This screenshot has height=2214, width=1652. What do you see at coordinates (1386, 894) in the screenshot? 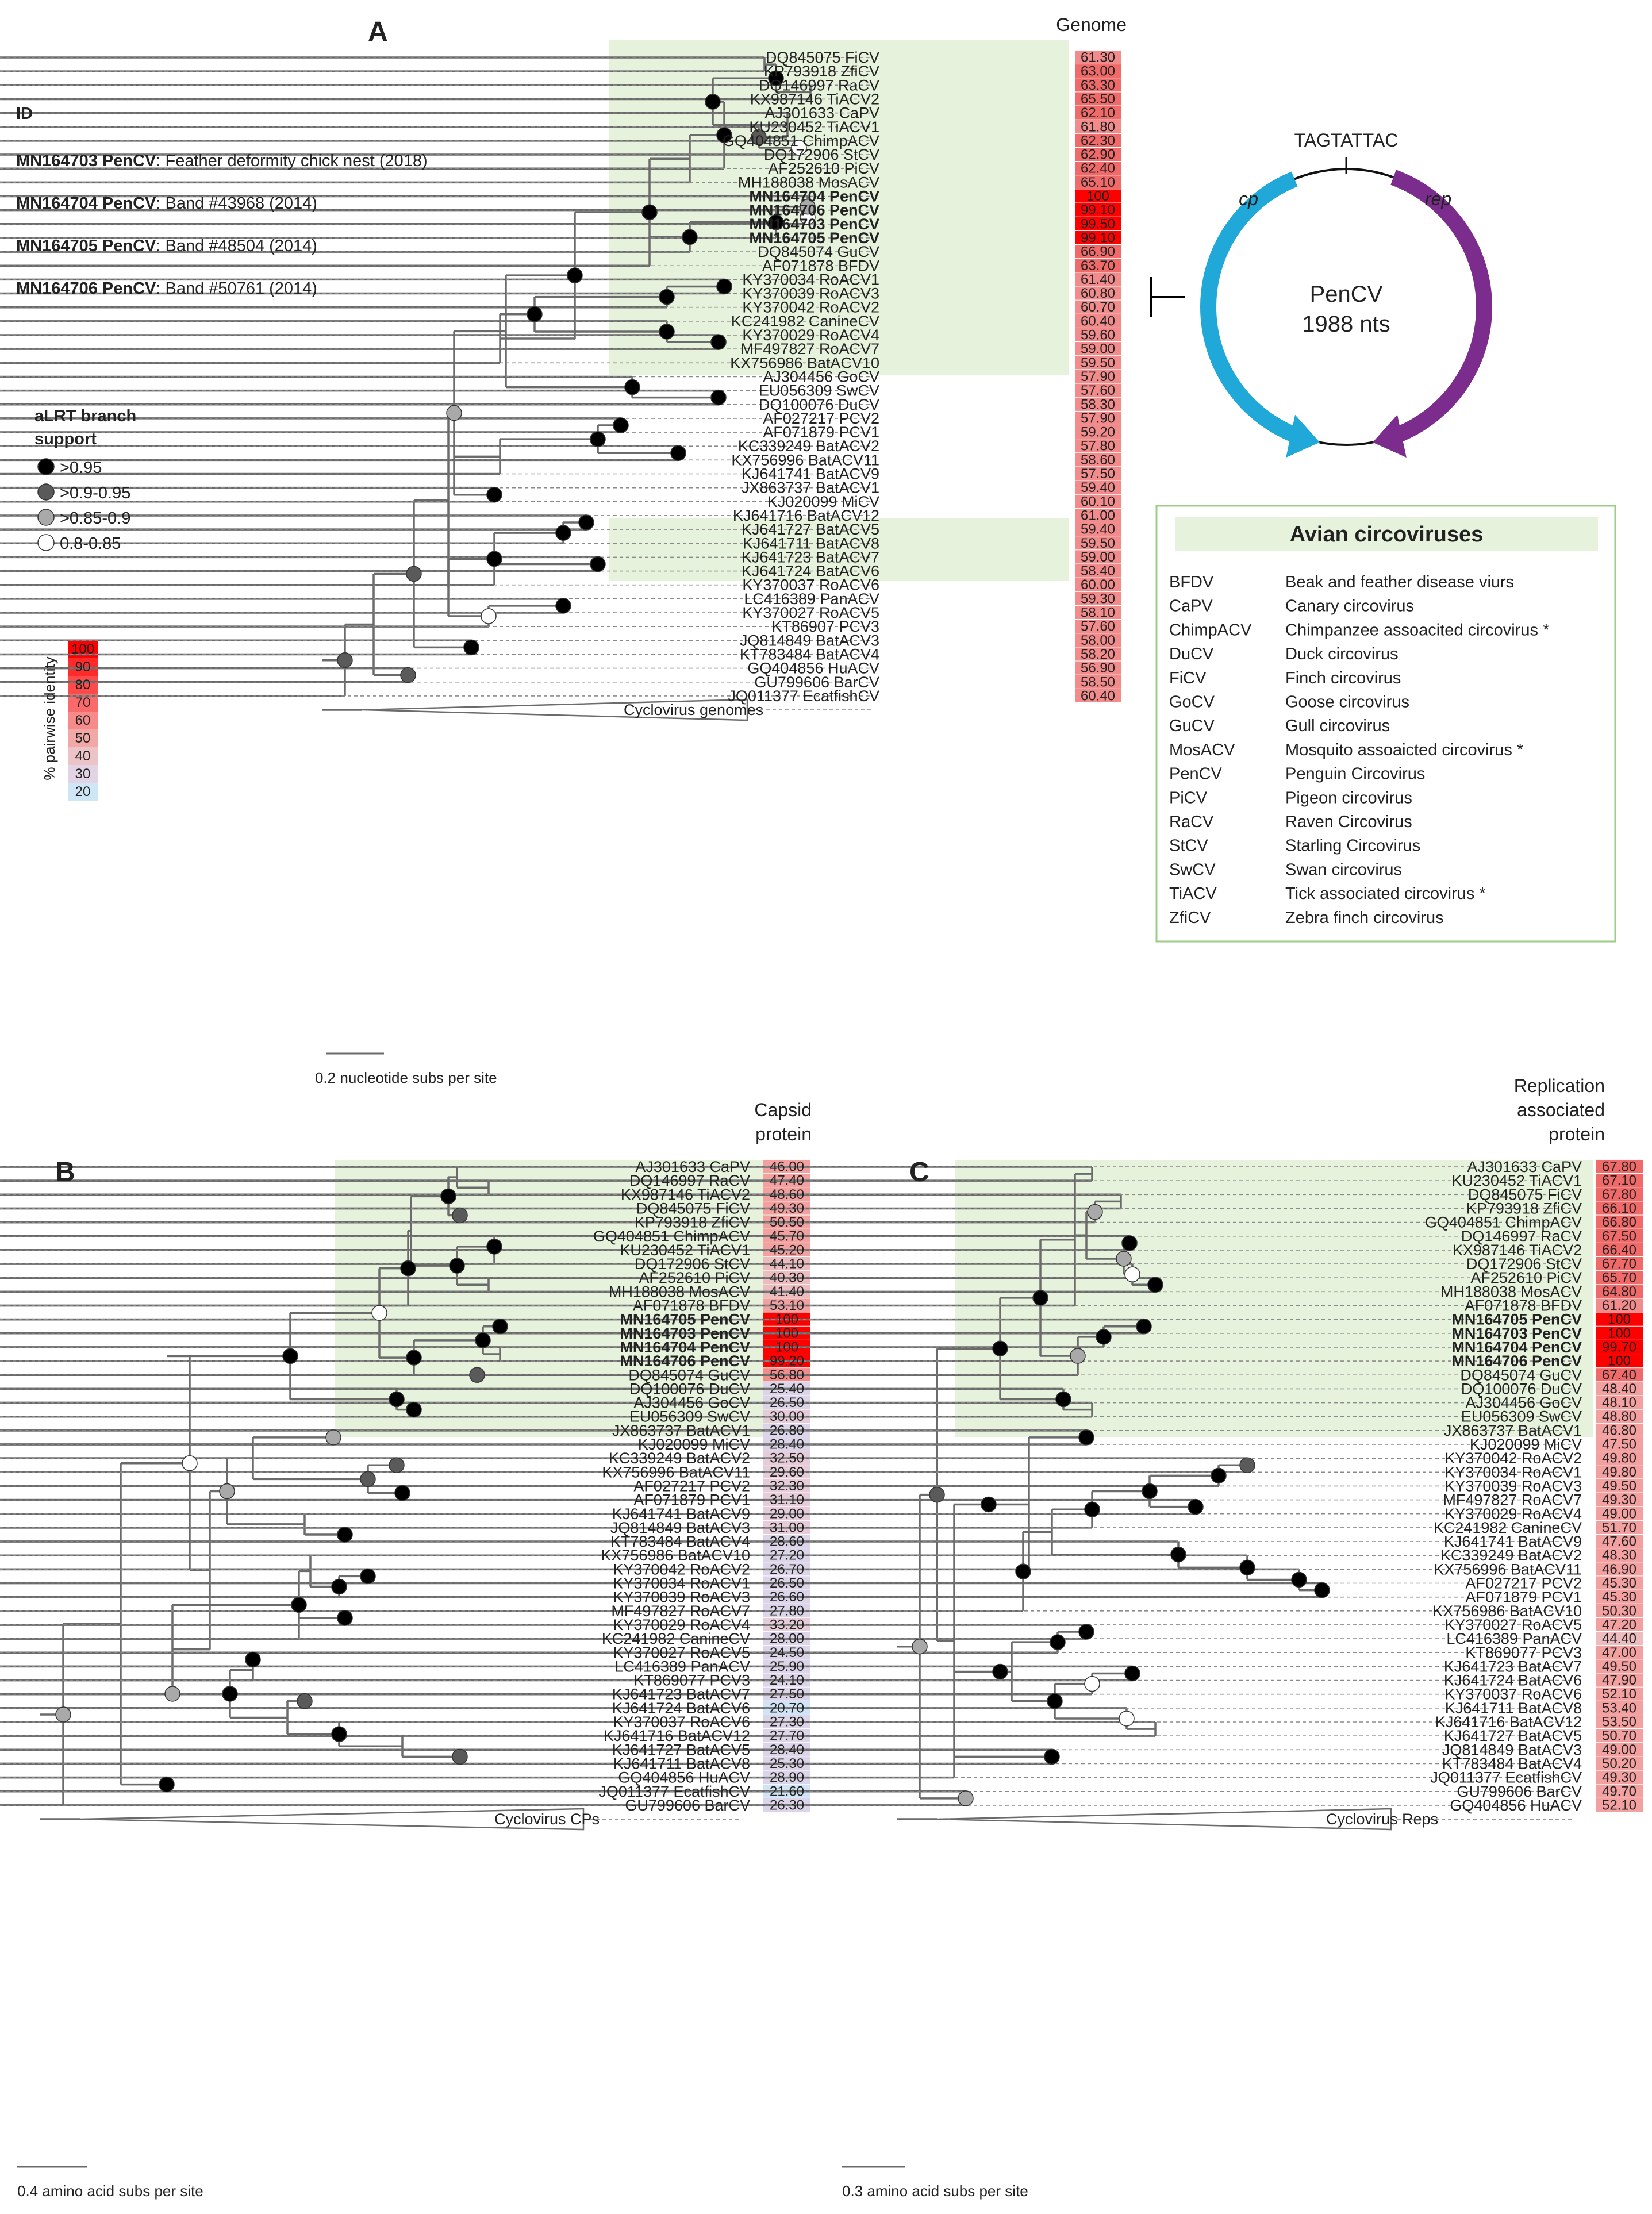
I see `avian-name: Tick associated circovirus *` at bounding box center [1386, 894].